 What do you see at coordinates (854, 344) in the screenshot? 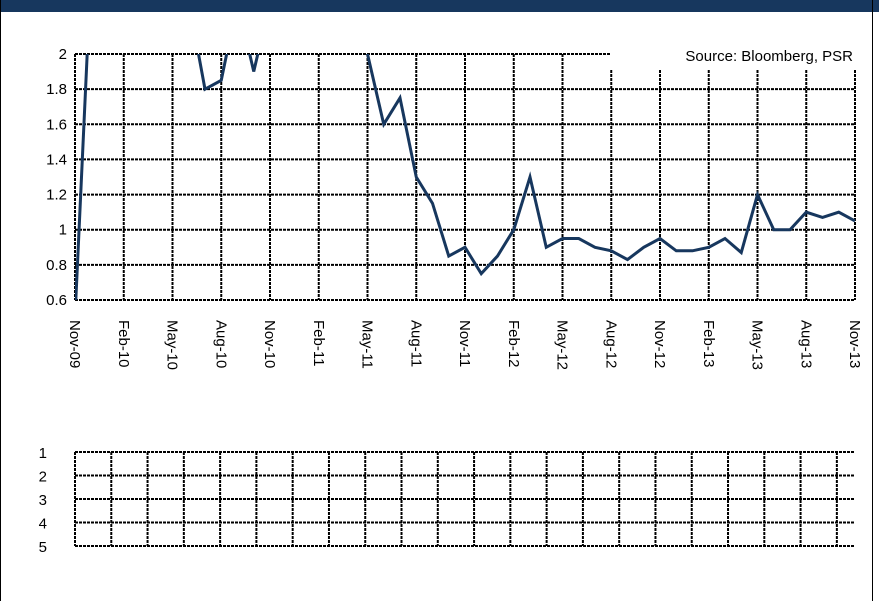
I see `x-tick-label: Nov-13` at bounding box center [854, 344].